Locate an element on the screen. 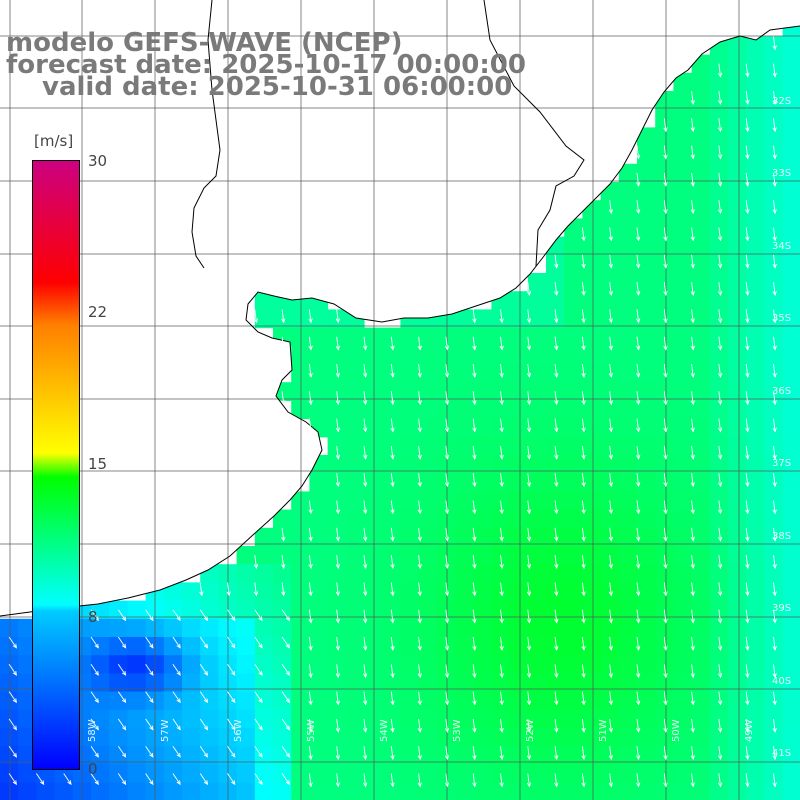 Image resolution: width=800 pixels, height=800 pixels. title-forecast-date: forecast date: 2025-10-17 00:00:00 is located at coordinates (266, 65).